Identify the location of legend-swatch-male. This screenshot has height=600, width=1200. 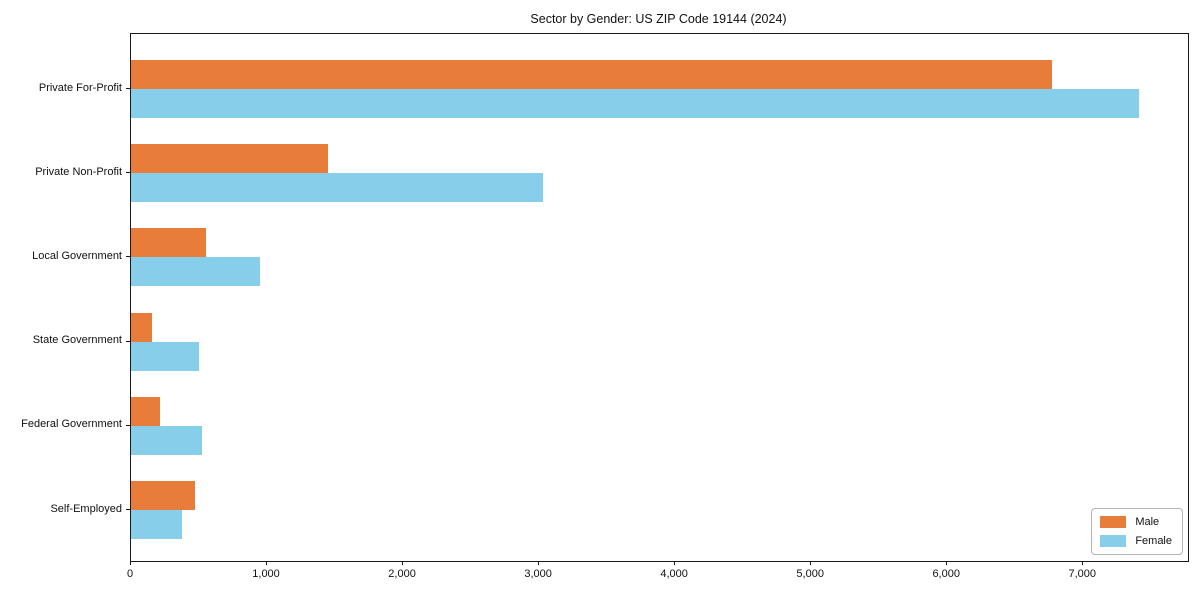
(1113, 522).